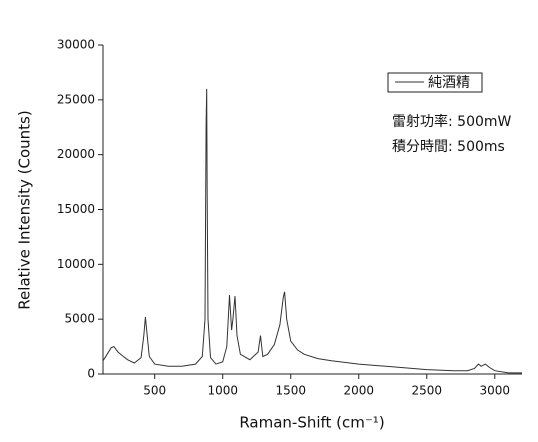 The image size is (538, 442). I want to click on y-tick-label: 30000, so click(76, 45).